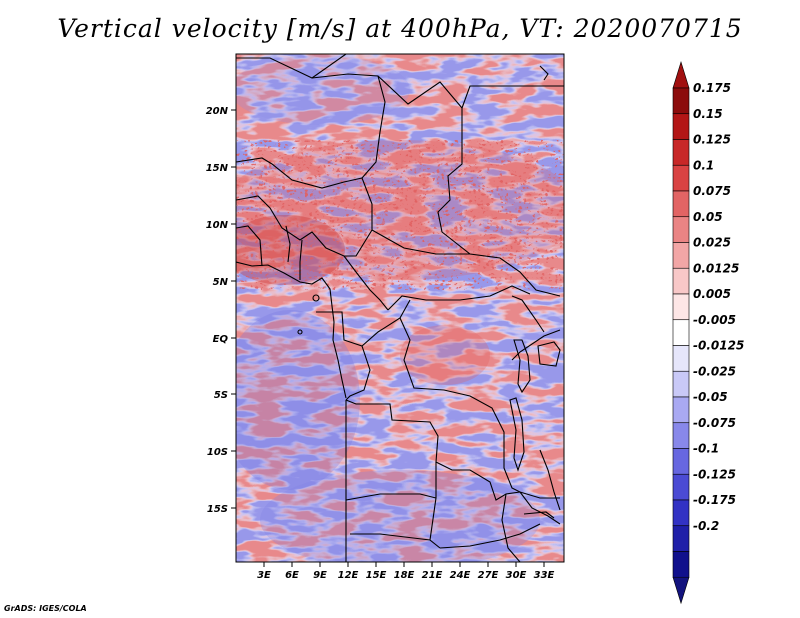 This screenshot has height=618, width=800. I want to click on lat-tick-group: EQ, so click(224, 339).